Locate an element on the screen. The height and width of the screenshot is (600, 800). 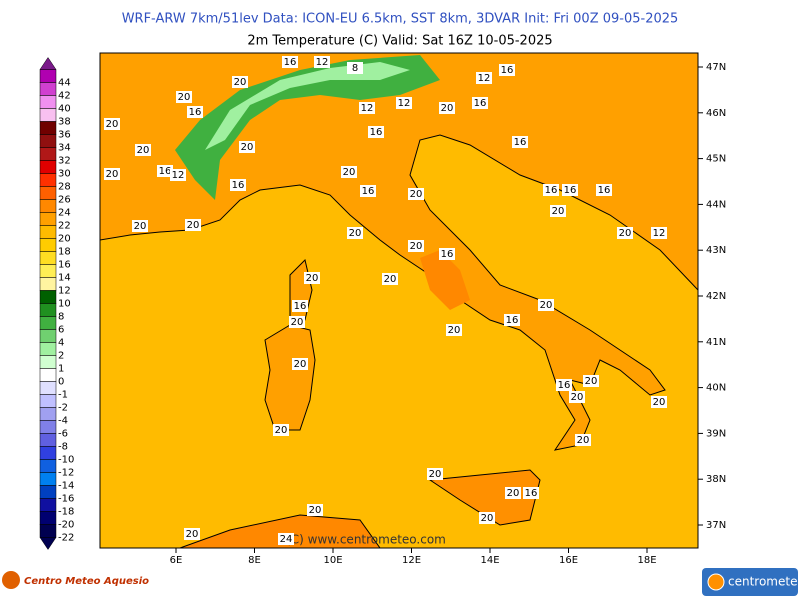
colorbar-label: 34 is located at coordinates (64, 148).